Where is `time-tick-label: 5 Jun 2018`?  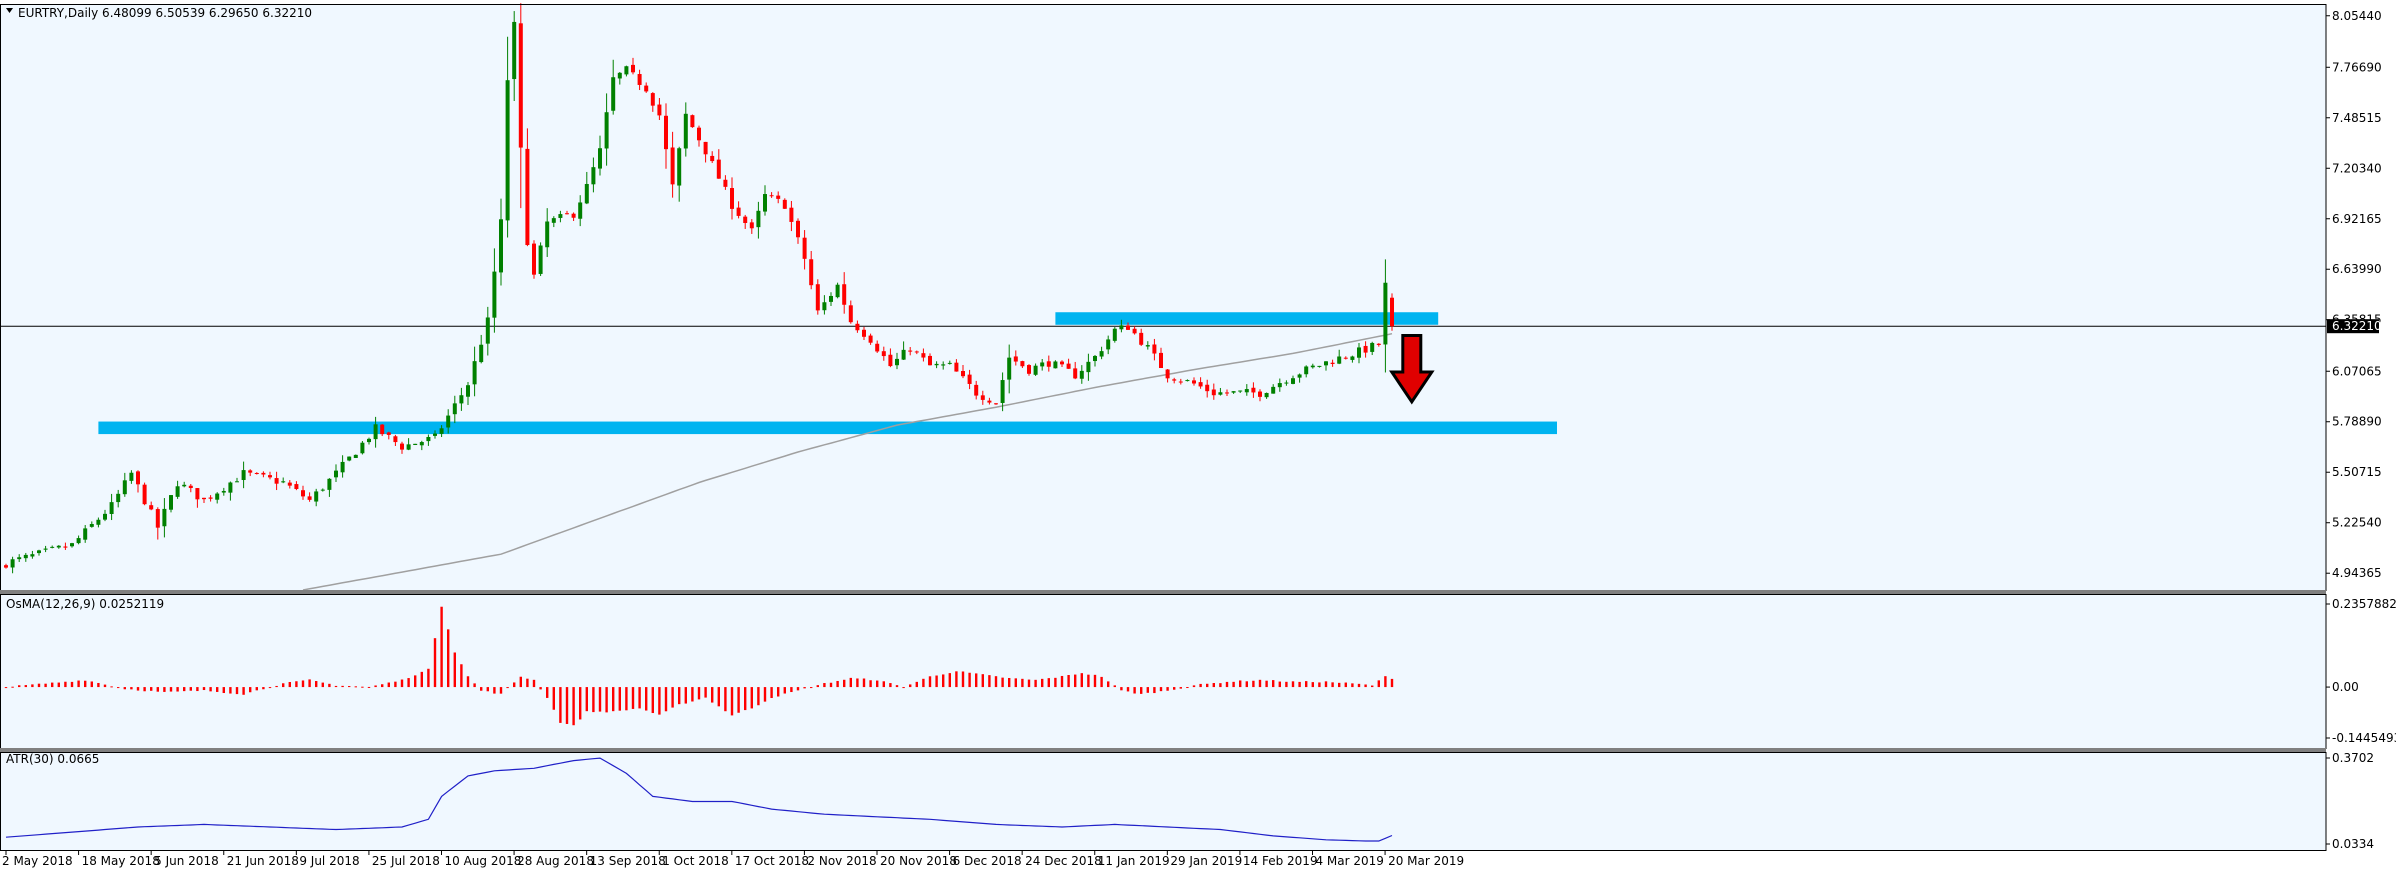 time-tick-label: 5 Jun 2018 is located at coordinates (186, 861).